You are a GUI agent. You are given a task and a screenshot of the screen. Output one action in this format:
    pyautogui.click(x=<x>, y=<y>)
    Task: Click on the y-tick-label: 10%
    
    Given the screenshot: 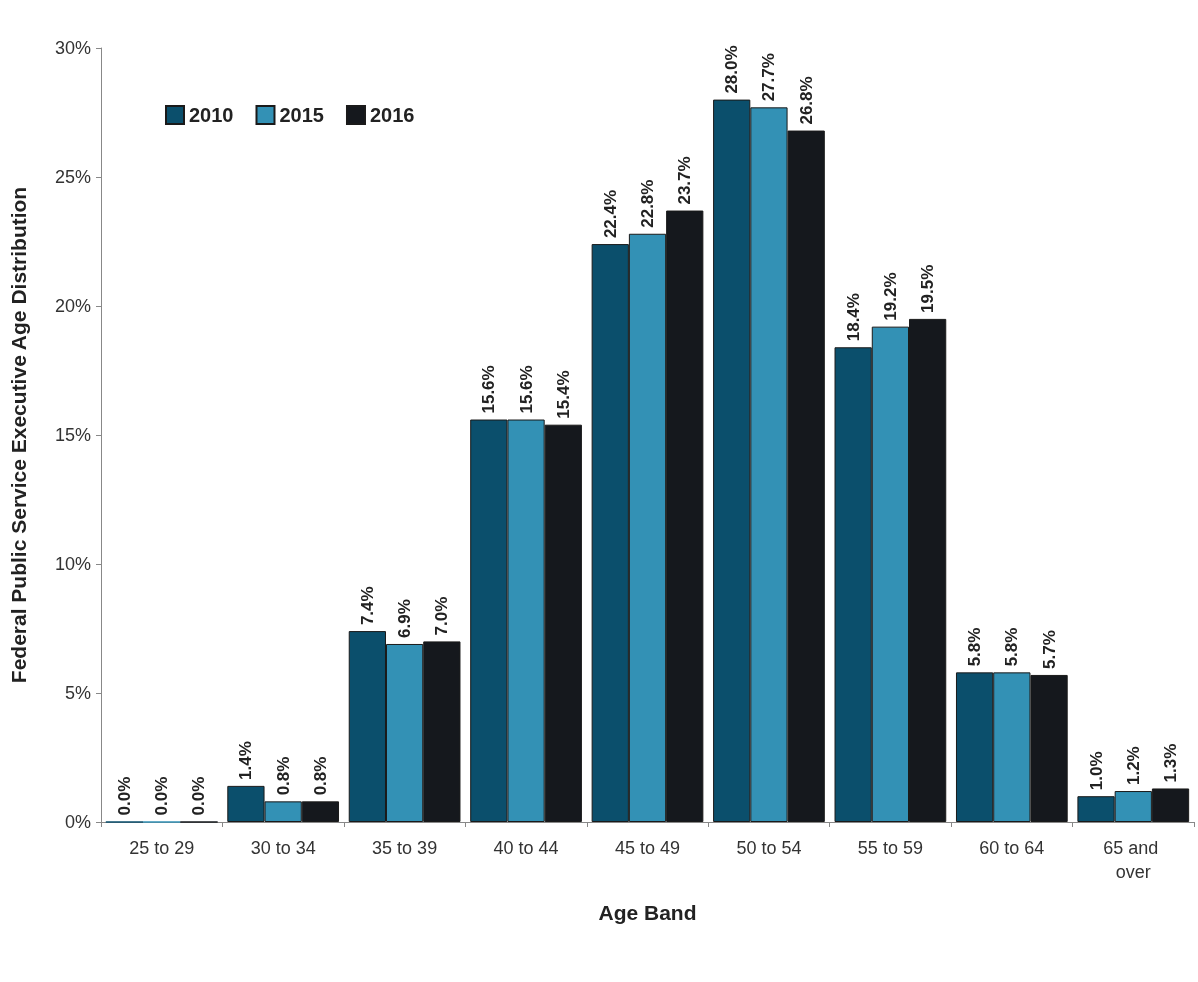 What is the action you would take?
    pyautogui.click(x=72, y=564)
    